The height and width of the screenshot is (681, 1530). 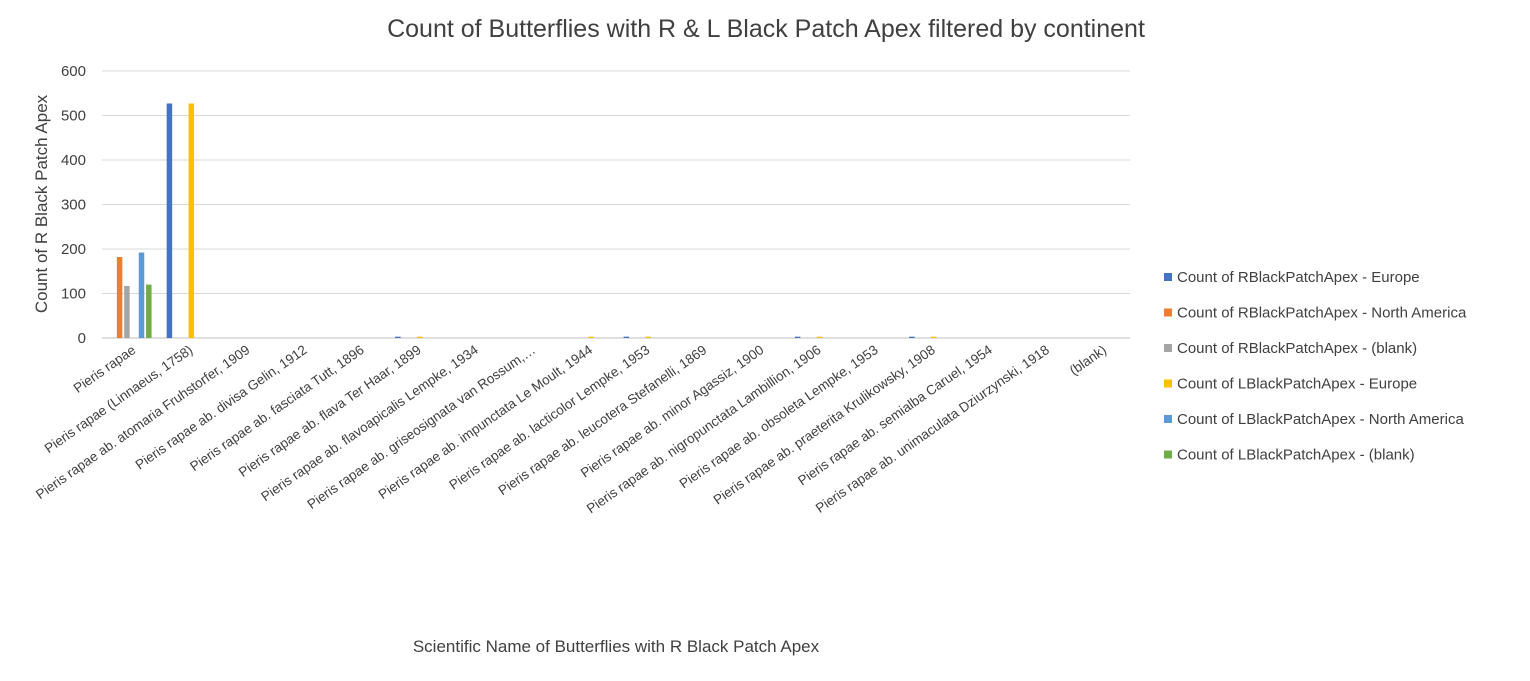 What do you see at coordinates (73, 249) in the screenshot?
I see `y-tick-label: 200` at bounding box center [73, 249].